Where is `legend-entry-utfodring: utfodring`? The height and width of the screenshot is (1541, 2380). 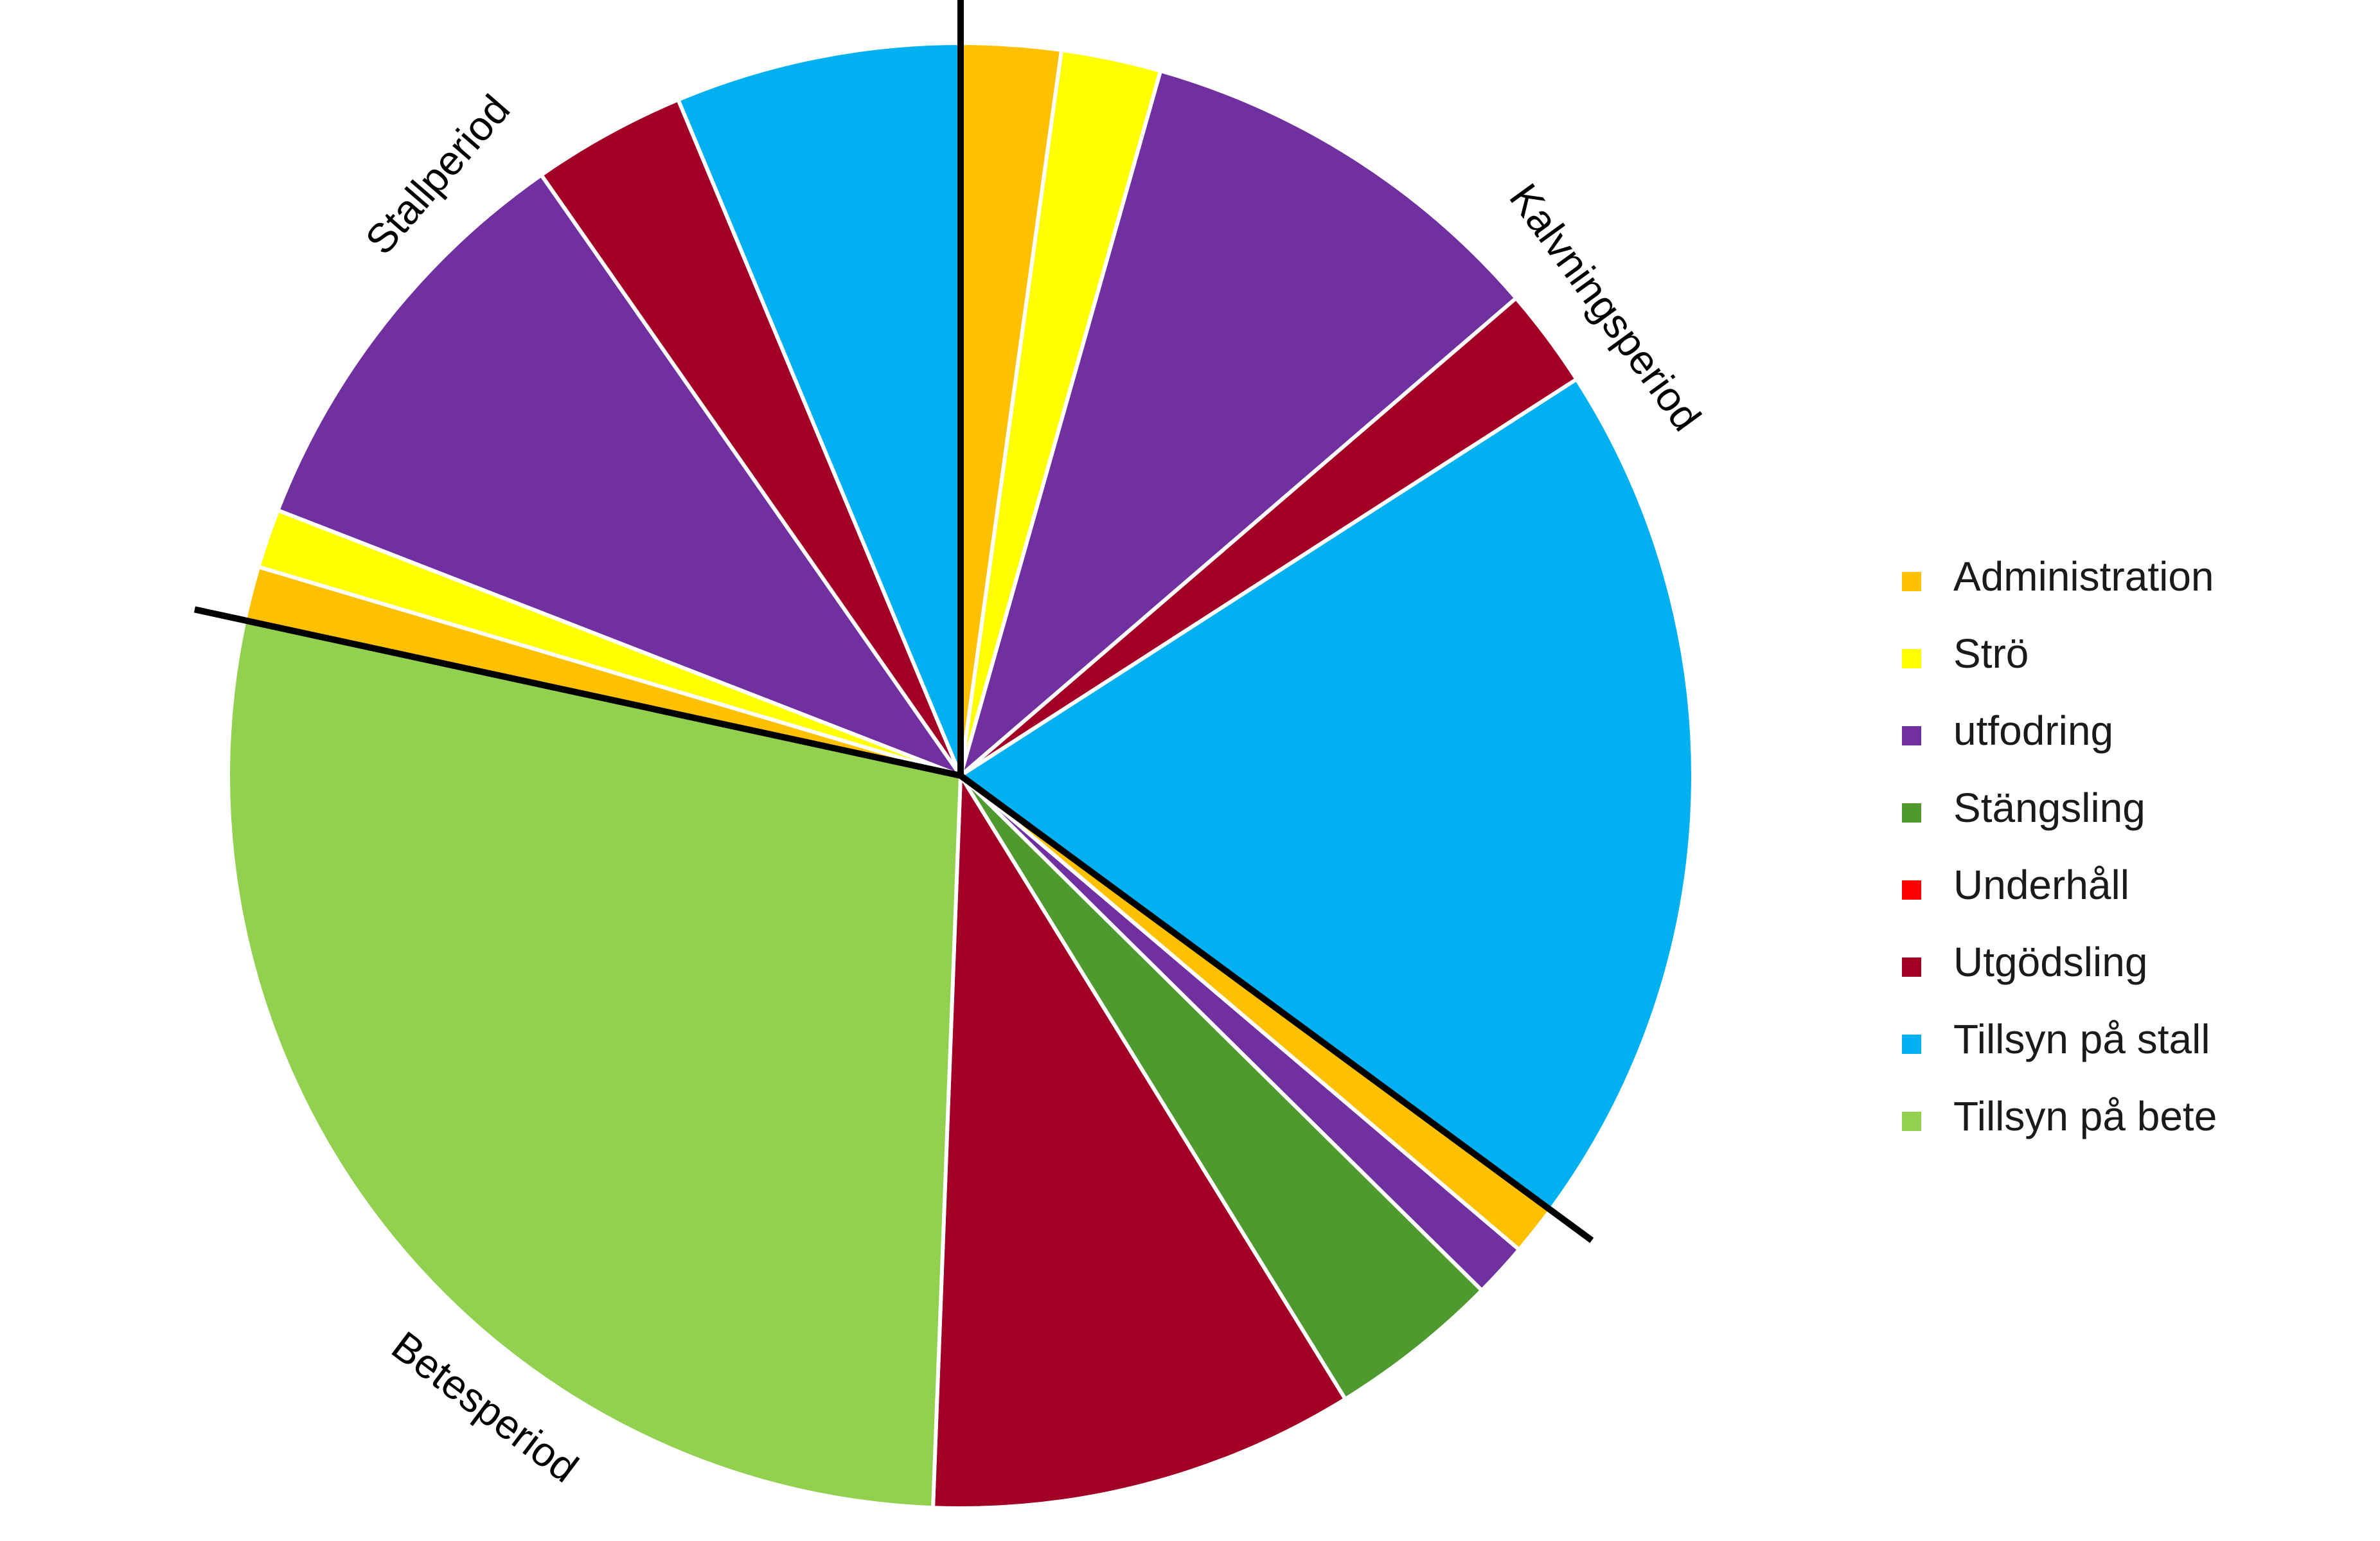 legend-entry-utfodring: utfodring is located at coordinates (2007, 731).